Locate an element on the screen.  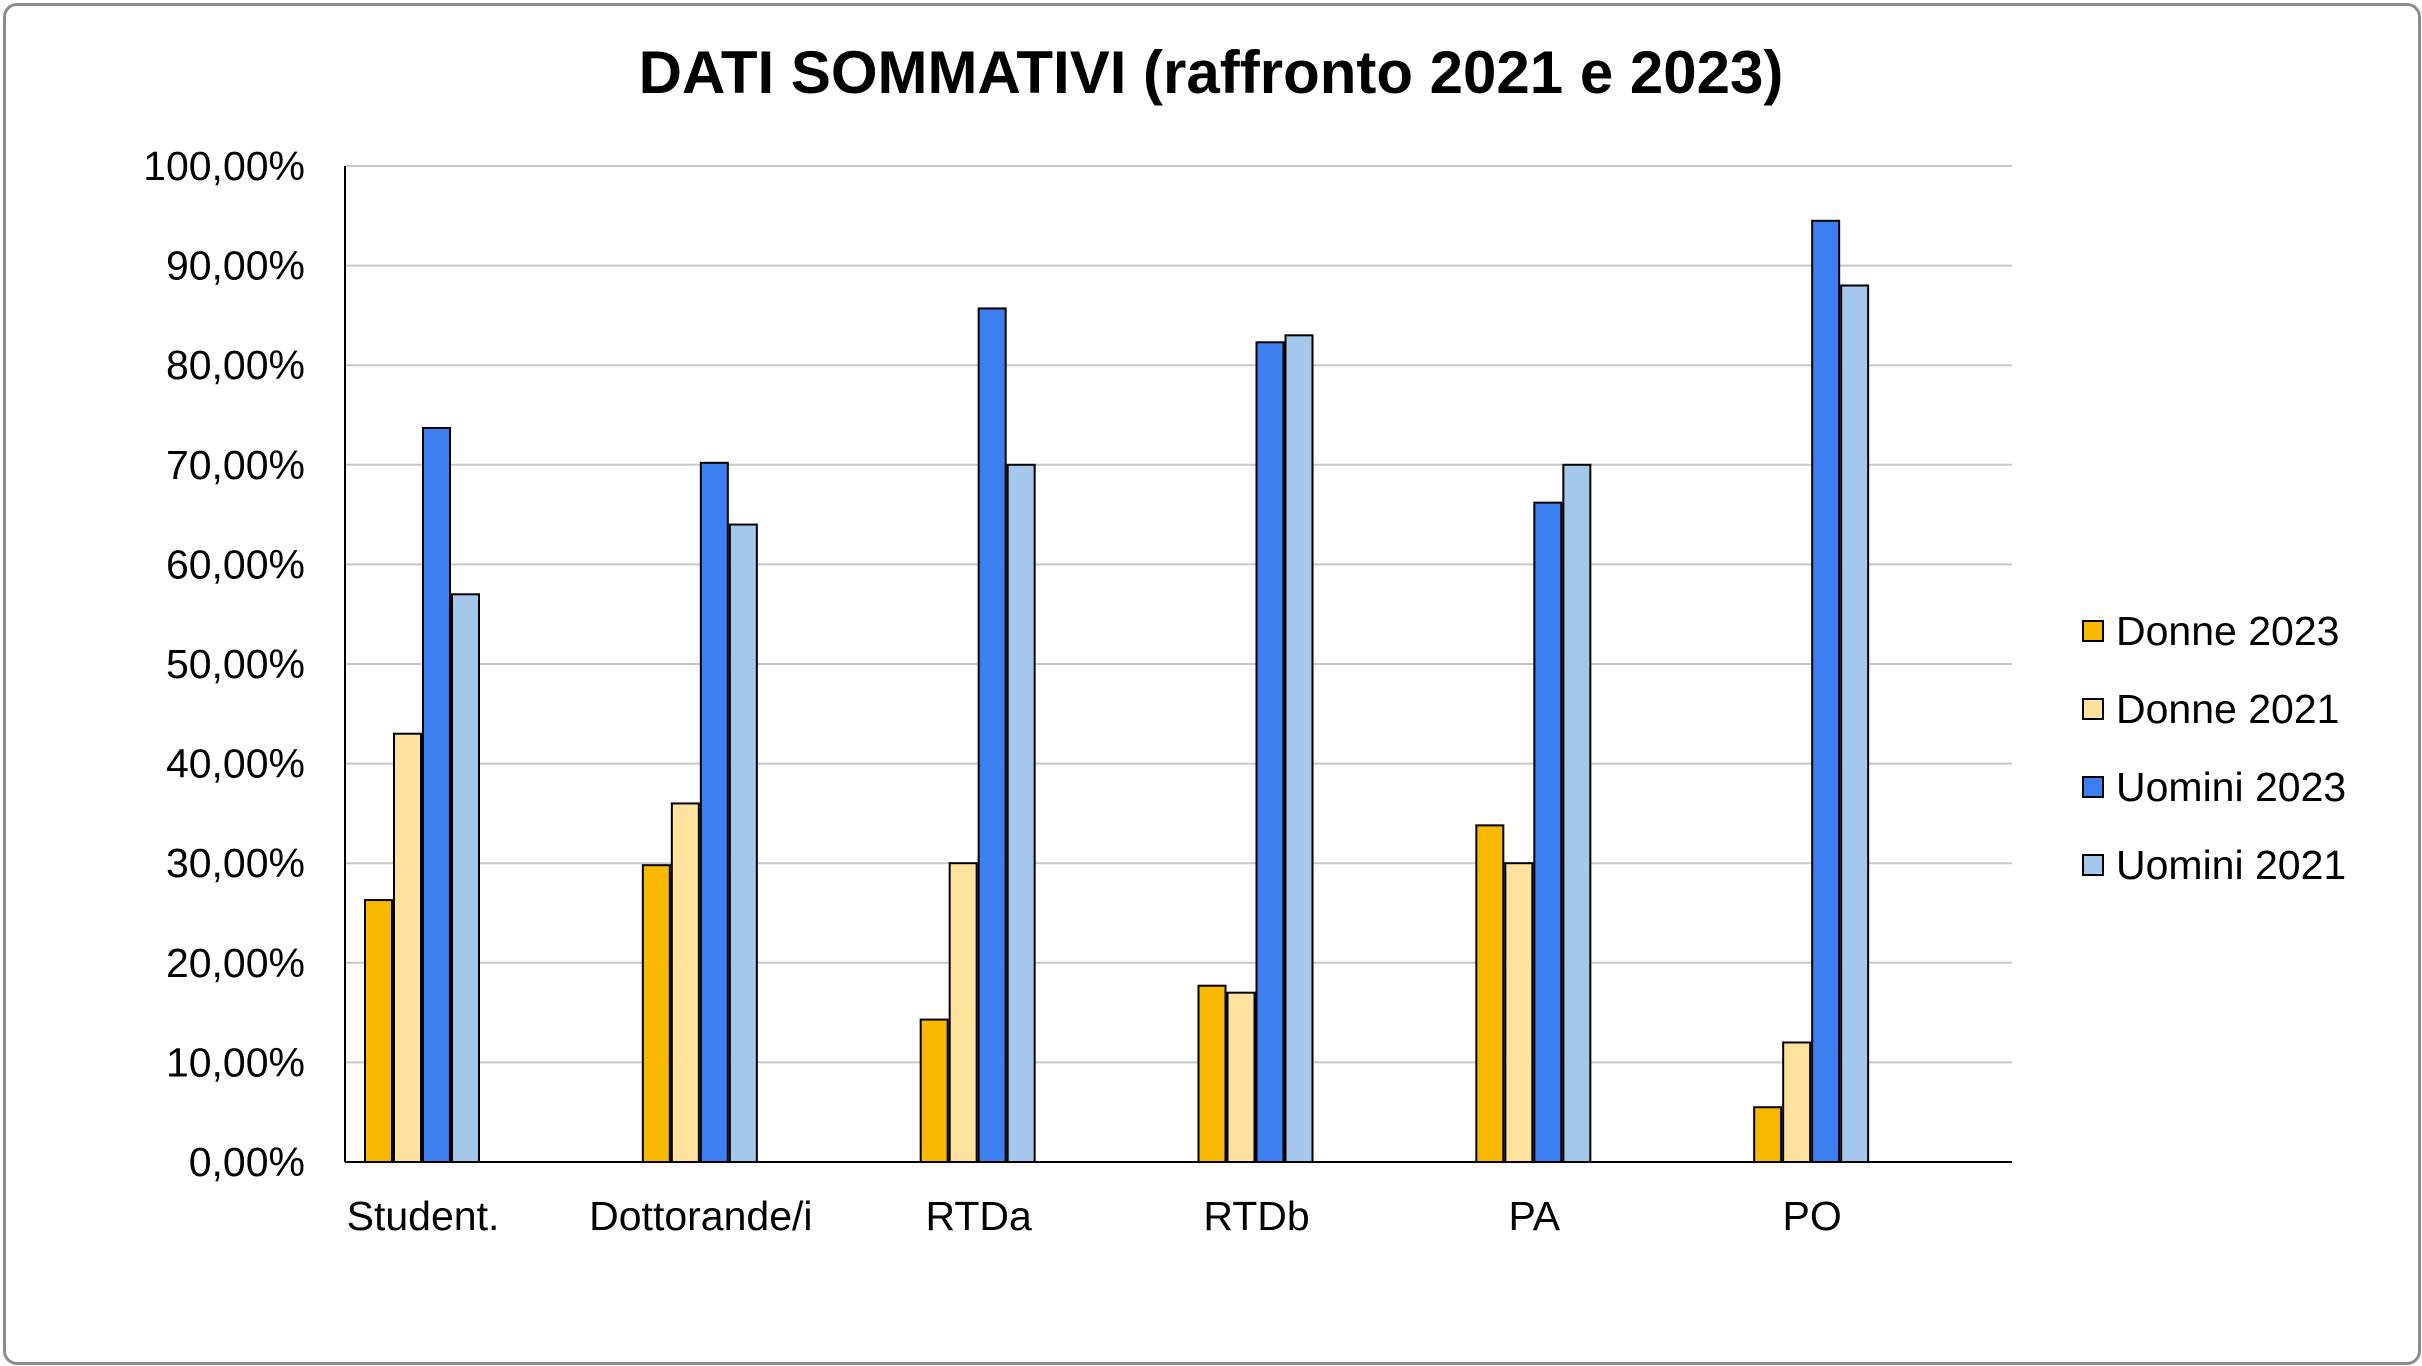
x-tick-label: PA is located at coordinates (1535, 1216).